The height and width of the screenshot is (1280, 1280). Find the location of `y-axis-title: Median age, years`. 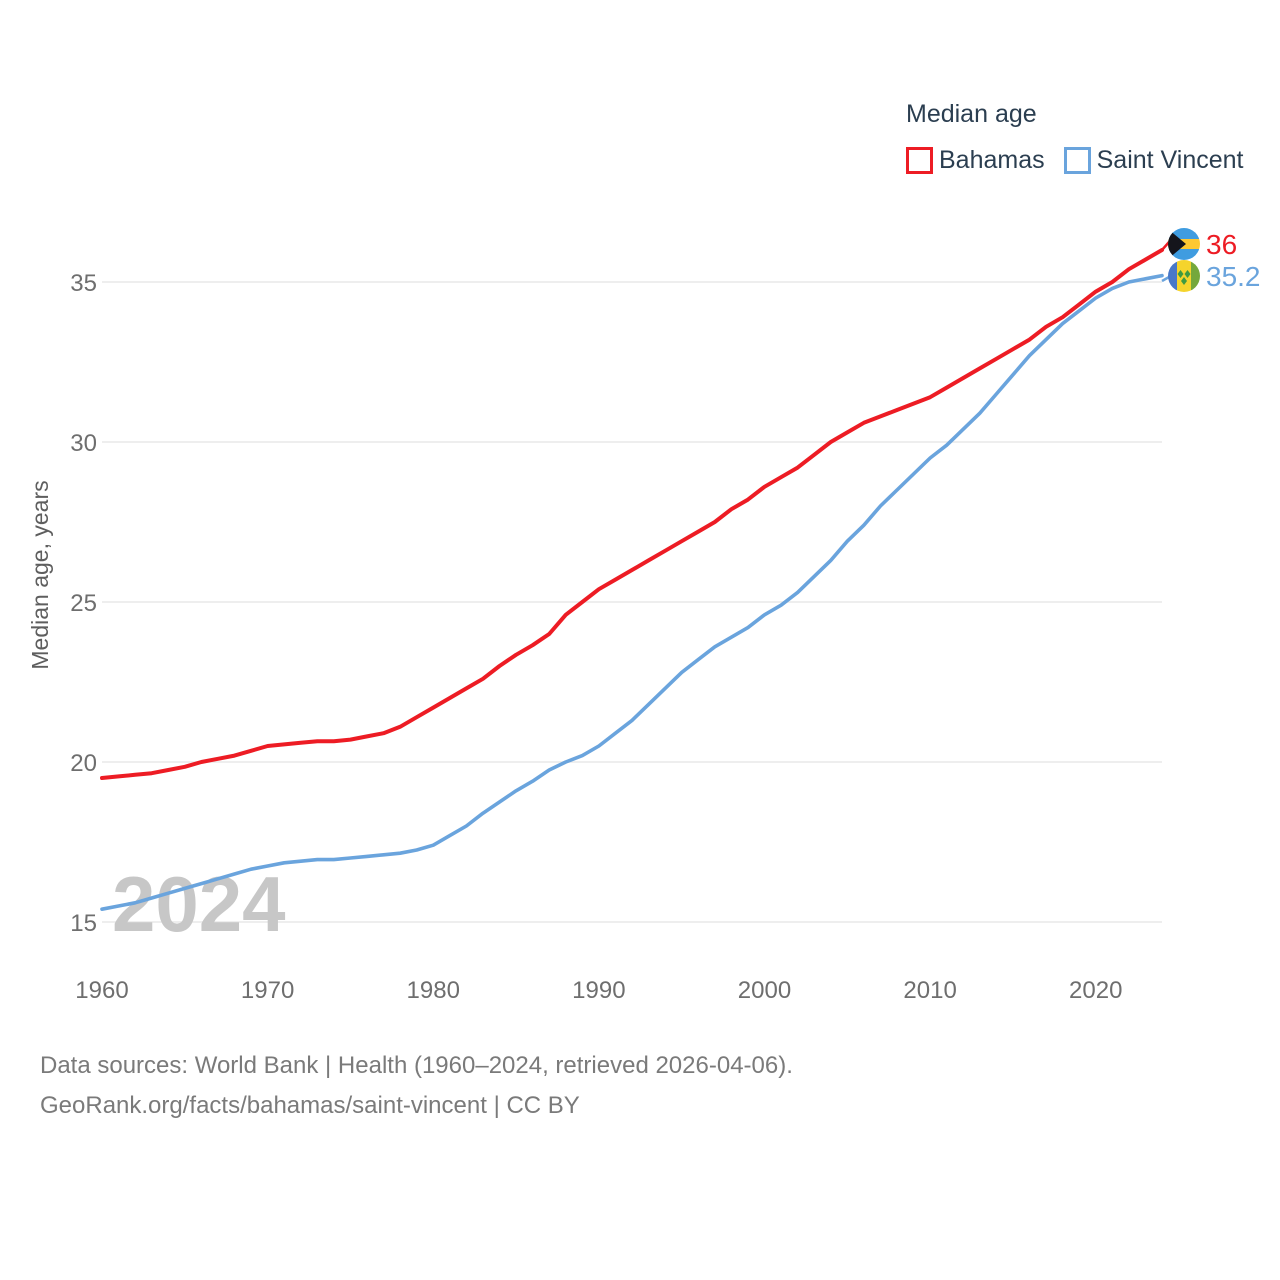

y-axis-title: Median age, years is located at coordinates (40, 574).